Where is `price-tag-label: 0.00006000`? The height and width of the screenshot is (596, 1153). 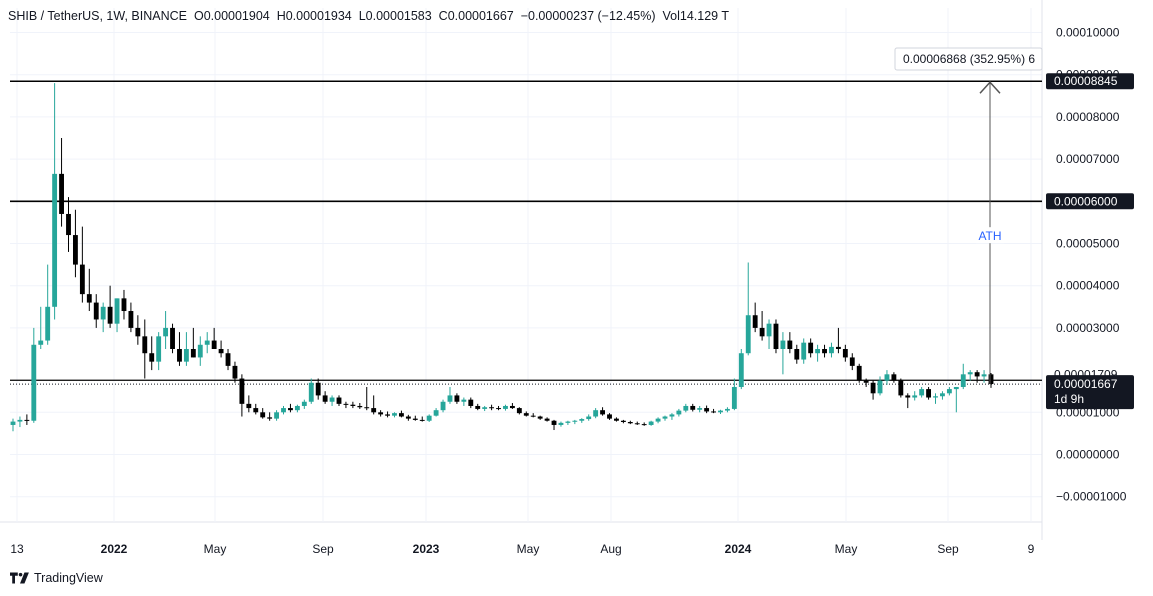 price-tag-label: 0.00006000 is located at coordinates (1086, 201).